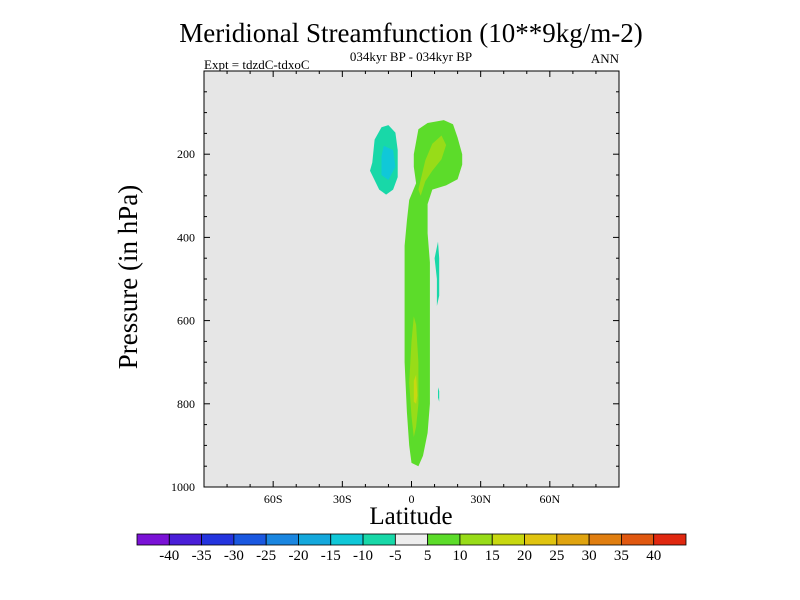 This screenshot has height=600, width=800. What do you see at coordinates (439, 394) in the screenshot?
I see `contour-mid-negative-sliver` at bounding box center [439, 394].